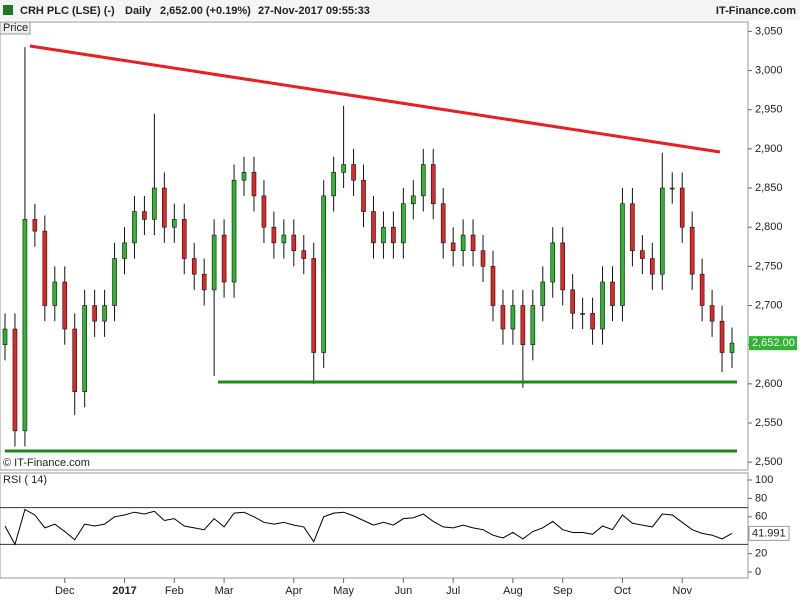 This screenshot has width=800, height=600. I want to click on x-tick-label: Apr, so click(293, 591).